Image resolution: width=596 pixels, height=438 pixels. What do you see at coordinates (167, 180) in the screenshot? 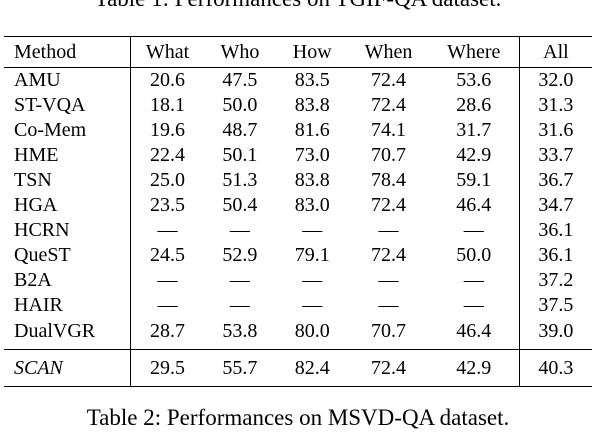
I see `what-cell: 25.0` at bounding box center [167, 180].